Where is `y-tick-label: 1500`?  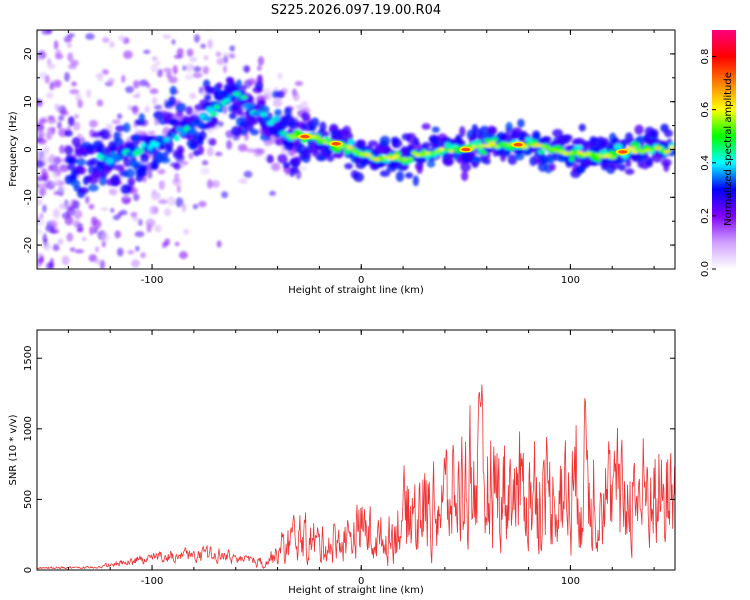 y-tick-label: 1500 is located at coordinates (28, 358).